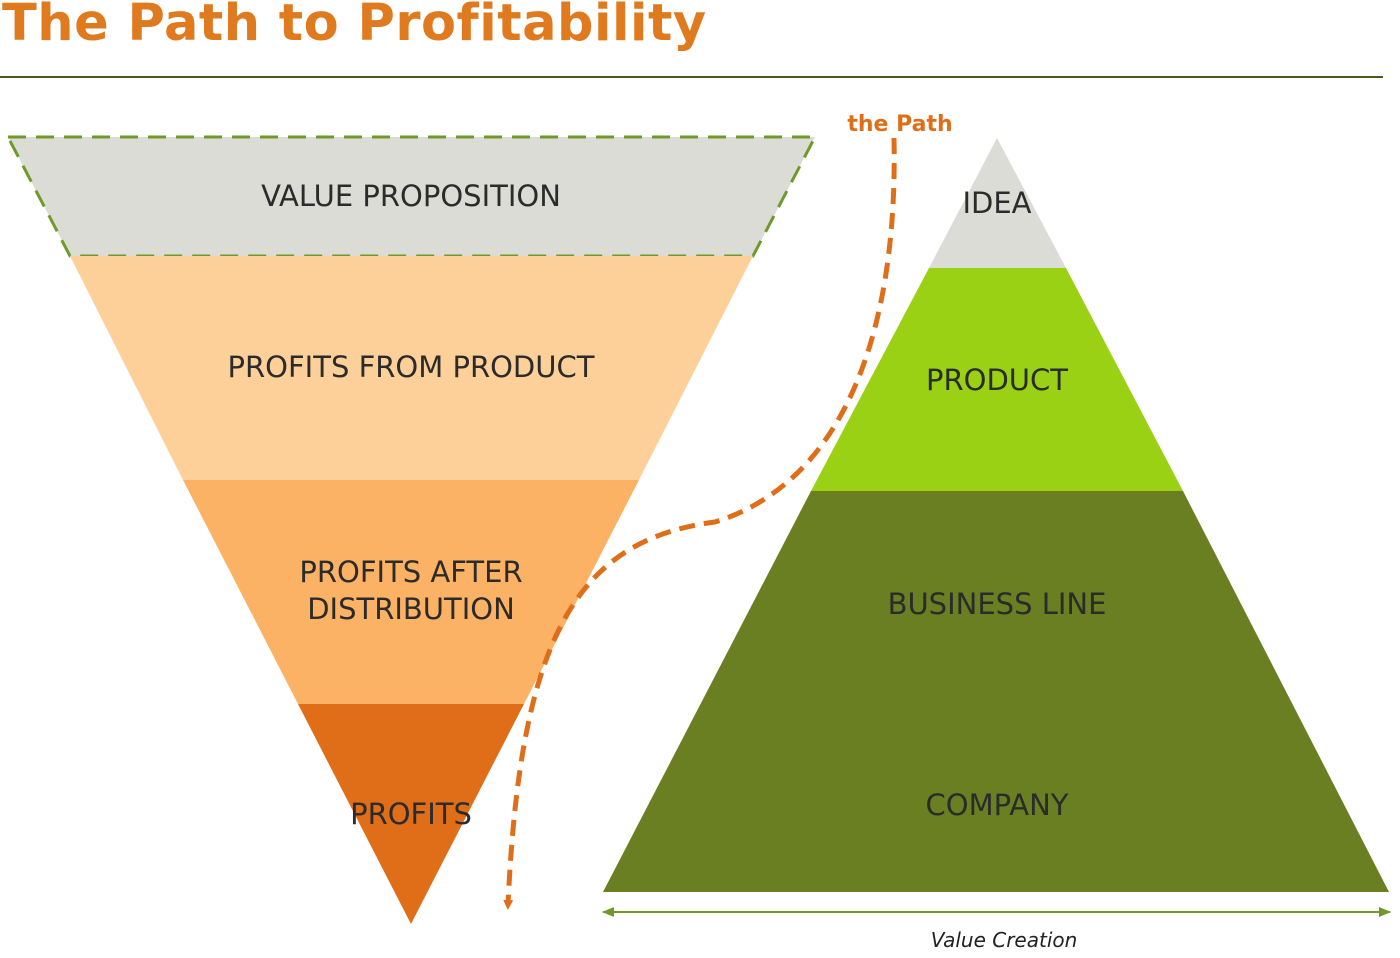 Image resolution: width=1400 pixels, height=958 pixels. What do you see at coordinates (997, 805) in the screenshot?
I see `pyramid-label-company: COMPANY` at bounding box center [997, 805].